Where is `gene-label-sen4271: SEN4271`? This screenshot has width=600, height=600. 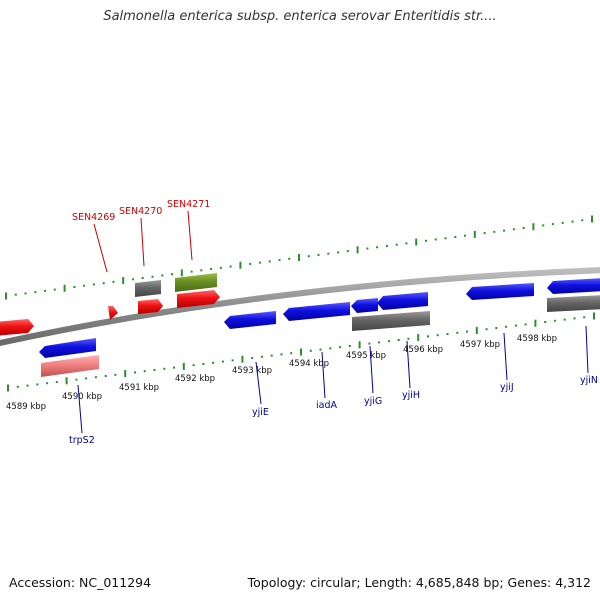
gene-label-sen4271: SEN4271 is located at coordinates (188, 204).